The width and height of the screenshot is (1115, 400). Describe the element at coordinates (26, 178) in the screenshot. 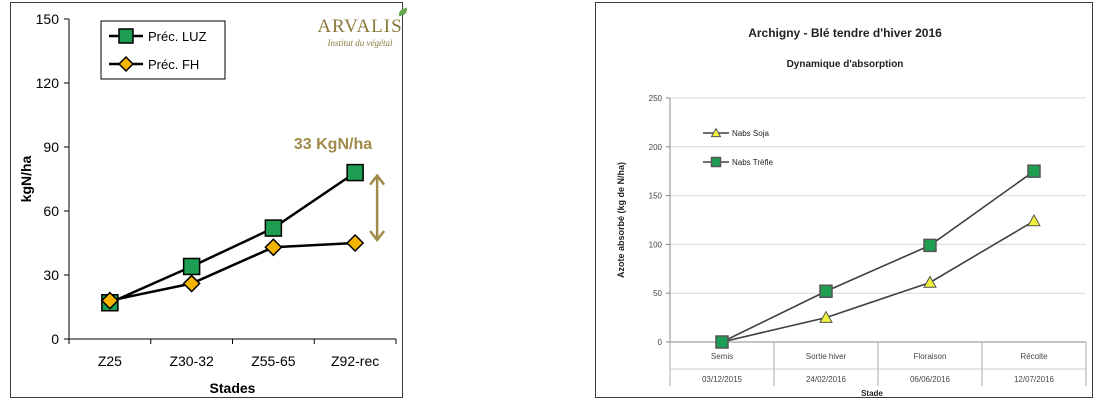

I see `y-axis-title: kgN/ha` at that location.